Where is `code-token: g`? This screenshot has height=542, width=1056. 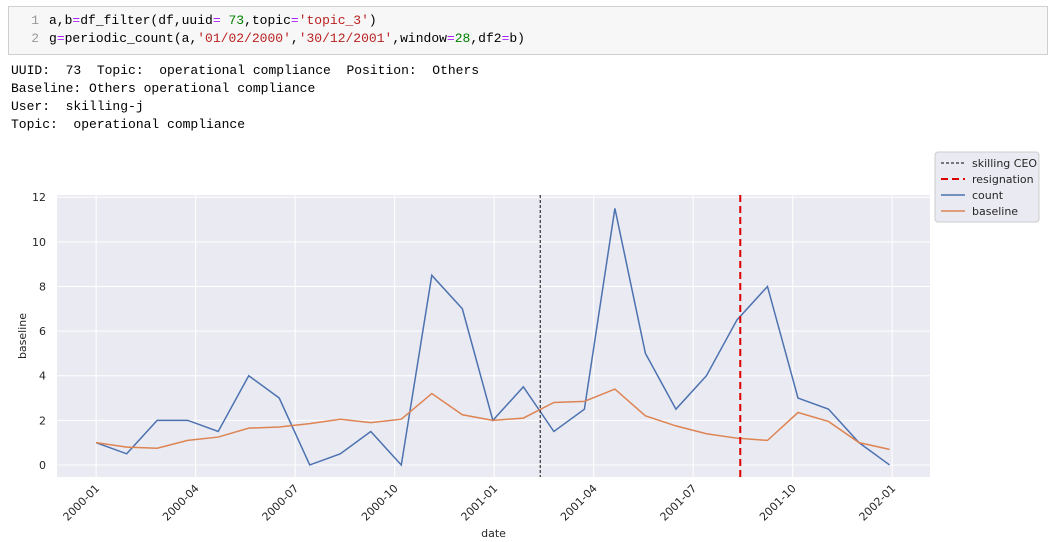
code-token: g is located at coordinates (53, 38).